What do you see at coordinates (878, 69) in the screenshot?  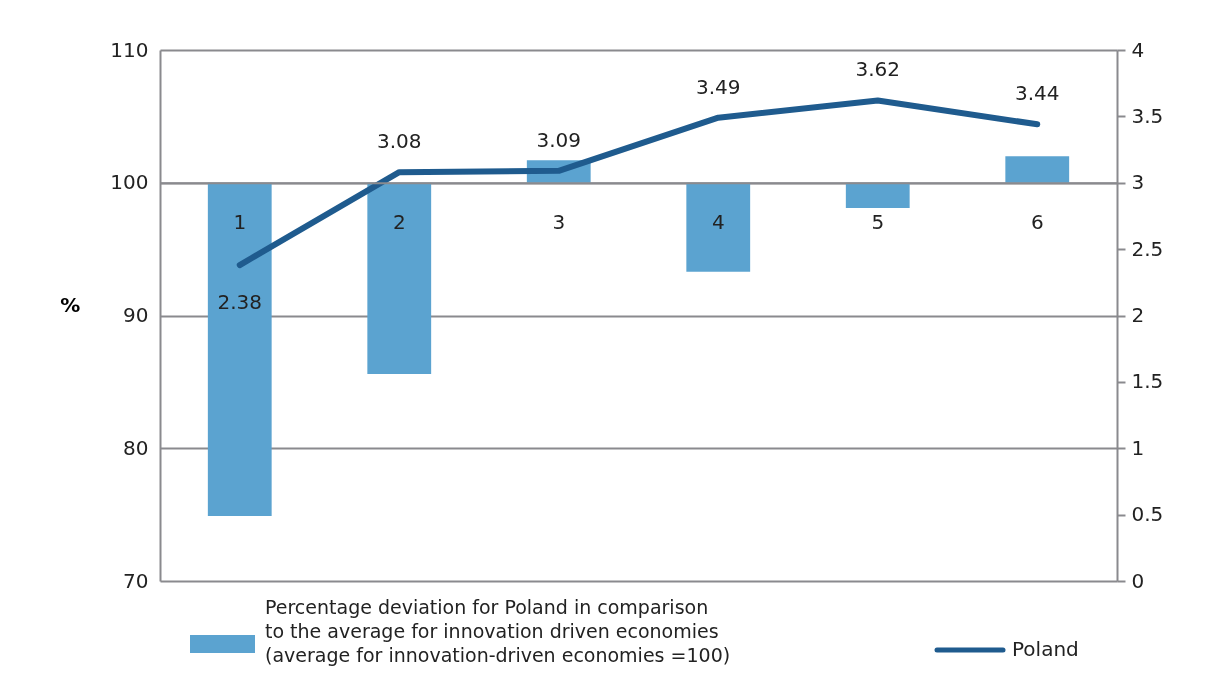 I see `data-label: 3.62` at bounding box center [878, 69].